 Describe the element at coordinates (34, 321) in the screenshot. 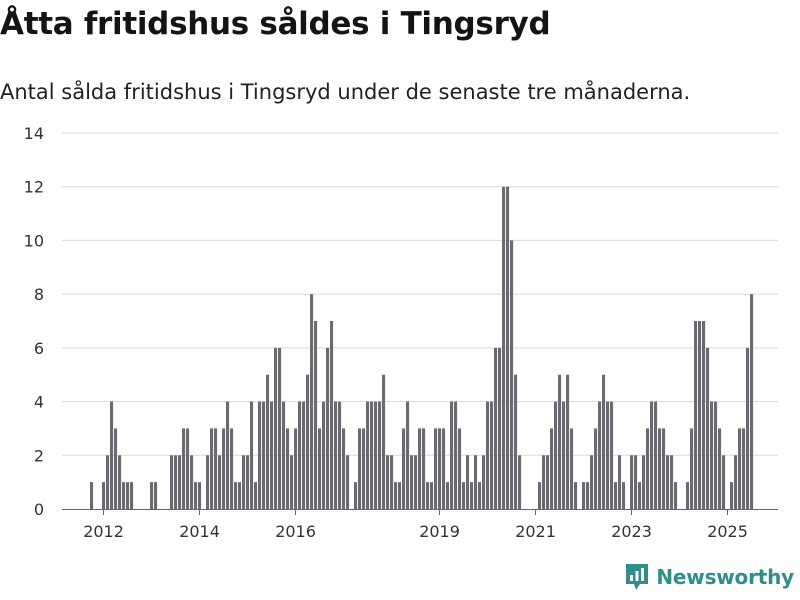

I see `y-axis-labels: 0 2 4 6 8 10 12 14` at that location.